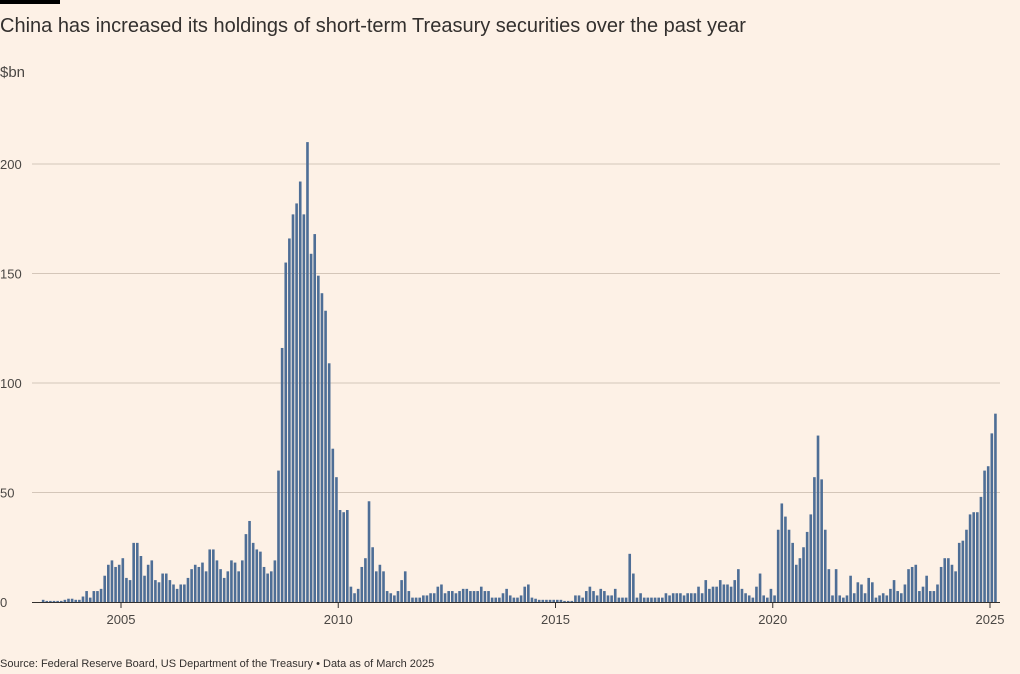  Describe the element at coordinates (3, 602) in the screenshot. I see `y-tick-label: 0` at that location.